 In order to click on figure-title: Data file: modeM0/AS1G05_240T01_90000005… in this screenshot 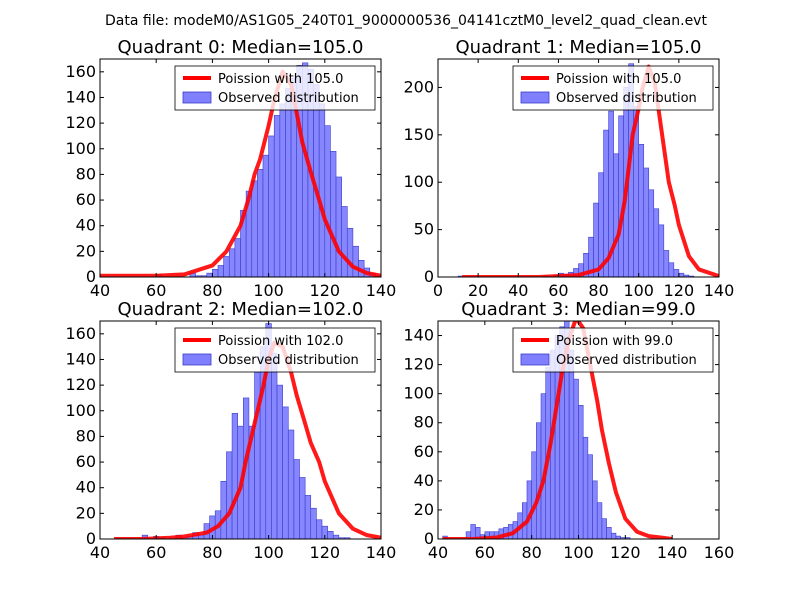, I will do `click(406, 21)`.